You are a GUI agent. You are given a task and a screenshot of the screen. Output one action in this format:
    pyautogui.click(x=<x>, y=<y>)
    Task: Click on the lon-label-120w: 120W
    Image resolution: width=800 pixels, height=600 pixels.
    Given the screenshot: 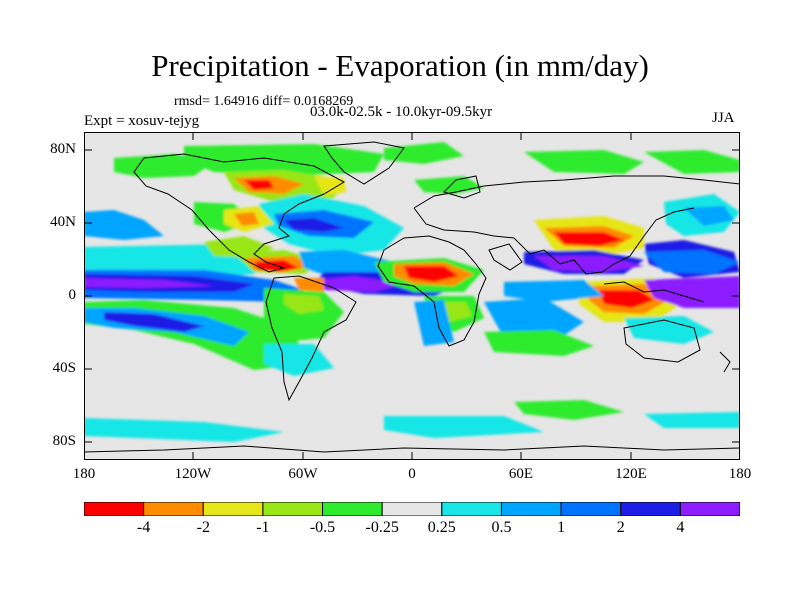 What is the action you would take?
    pyautogui.click(x=193, y=474)
    